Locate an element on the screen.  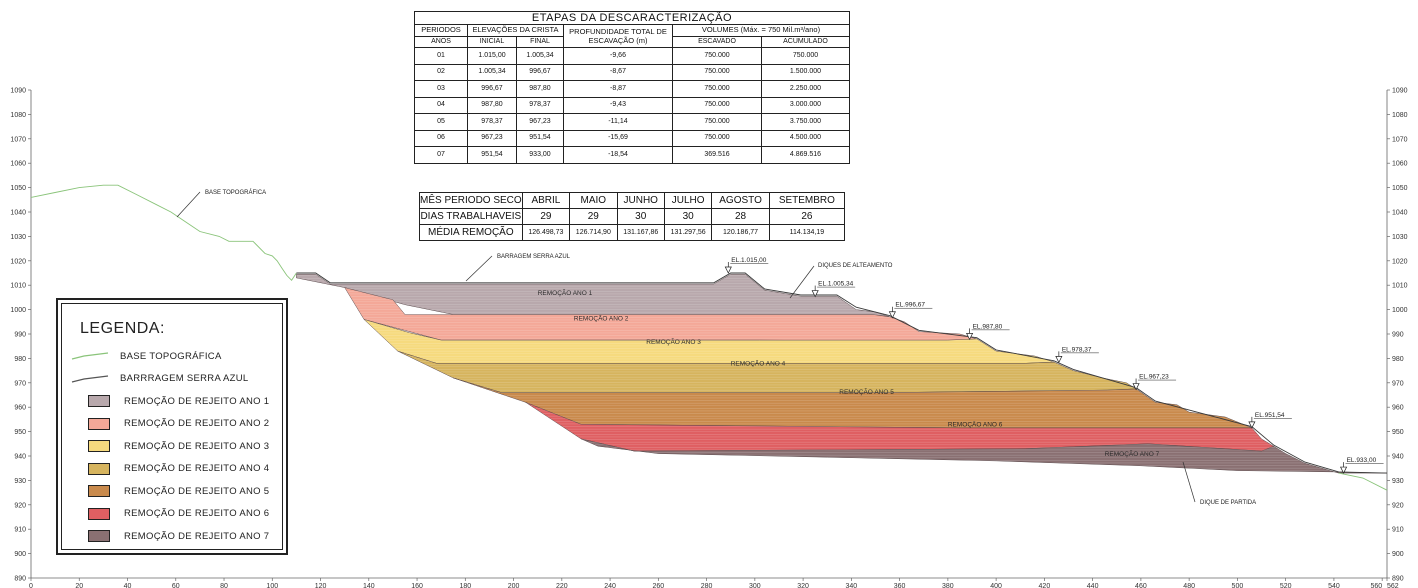
etapas-cell-acumulado: 4.869.516 is located at coordinates (805, 155).